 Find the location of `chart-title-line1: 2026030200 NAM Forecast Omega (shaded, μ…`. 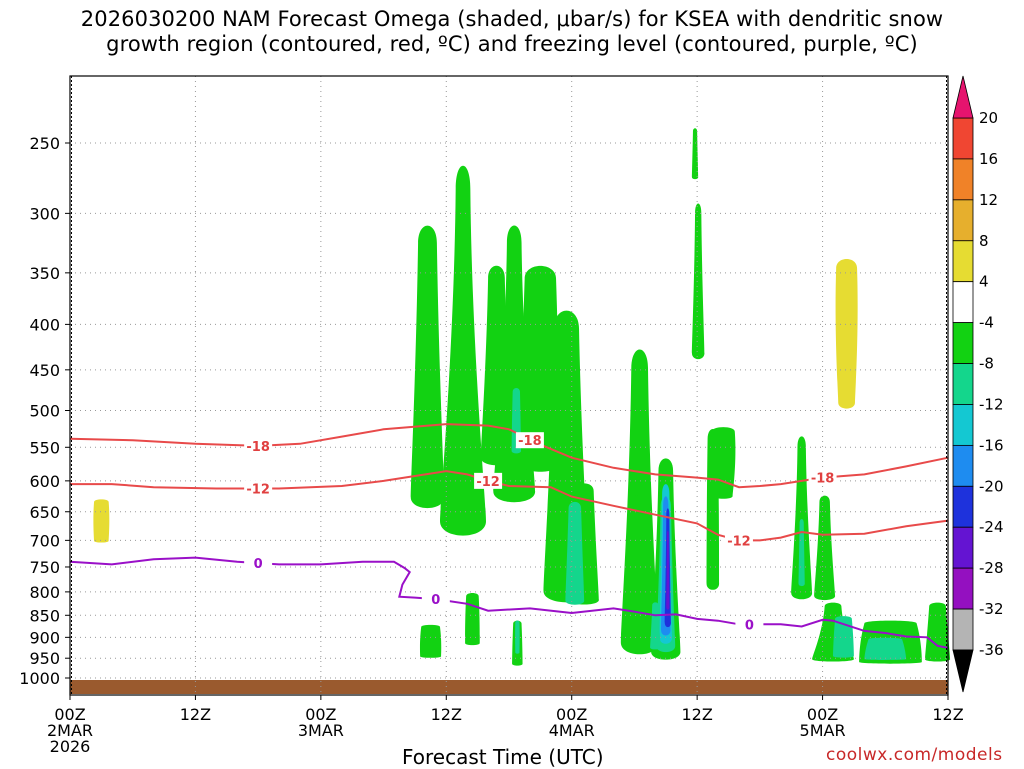

chart-title-line1: 2026030200 NAM Forecast Omega (shaded, μ… is located at coordinates (512, 19).